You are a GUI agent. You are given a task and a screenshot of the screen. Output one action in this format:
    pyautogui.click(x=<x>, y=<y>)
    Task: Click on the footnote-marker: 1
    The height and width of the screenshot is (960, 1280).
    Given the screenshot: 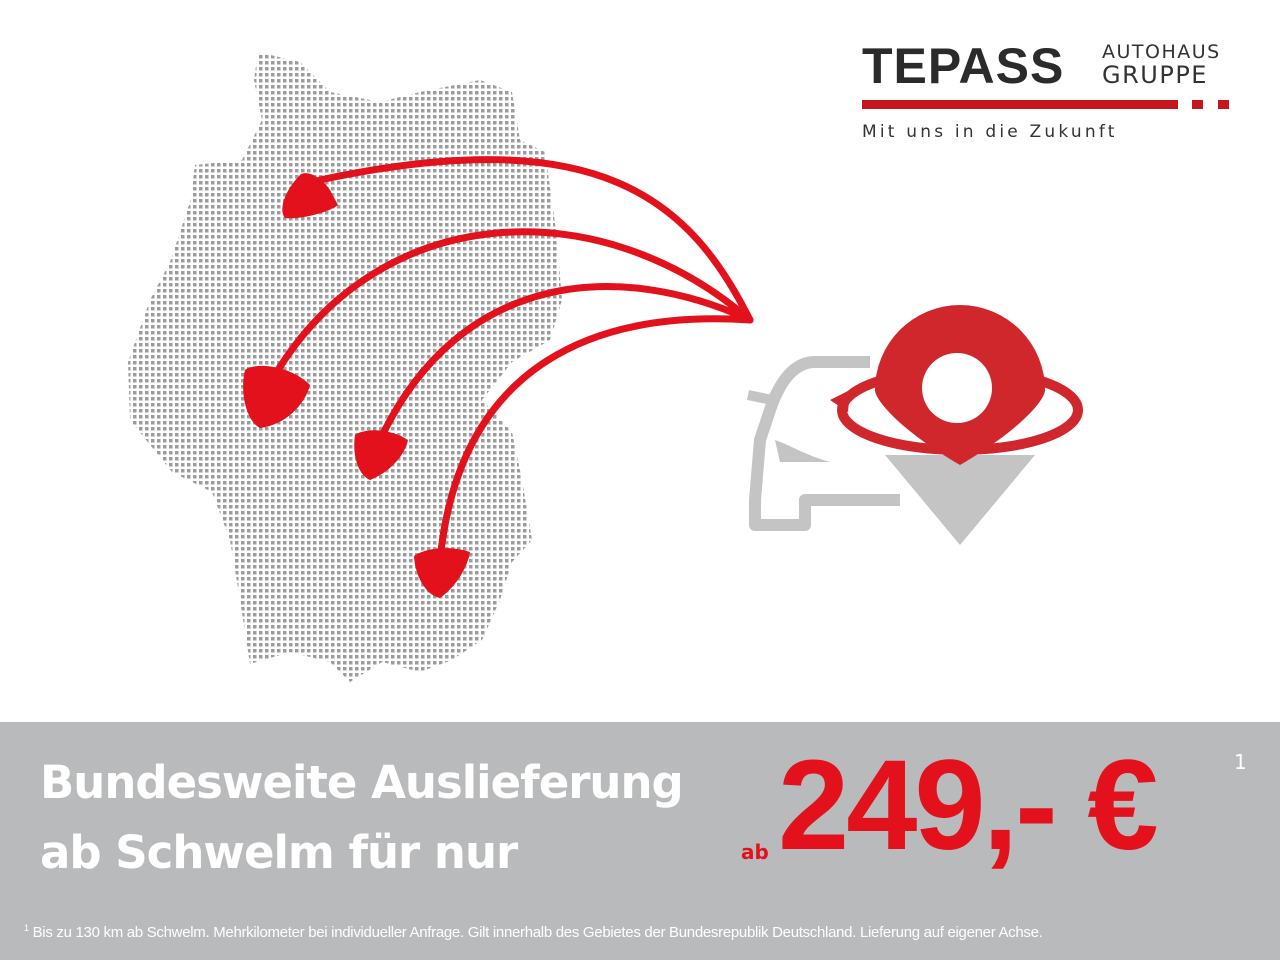 What is the action you would take?
    pyautogui.click(x=1240, y=762)
    